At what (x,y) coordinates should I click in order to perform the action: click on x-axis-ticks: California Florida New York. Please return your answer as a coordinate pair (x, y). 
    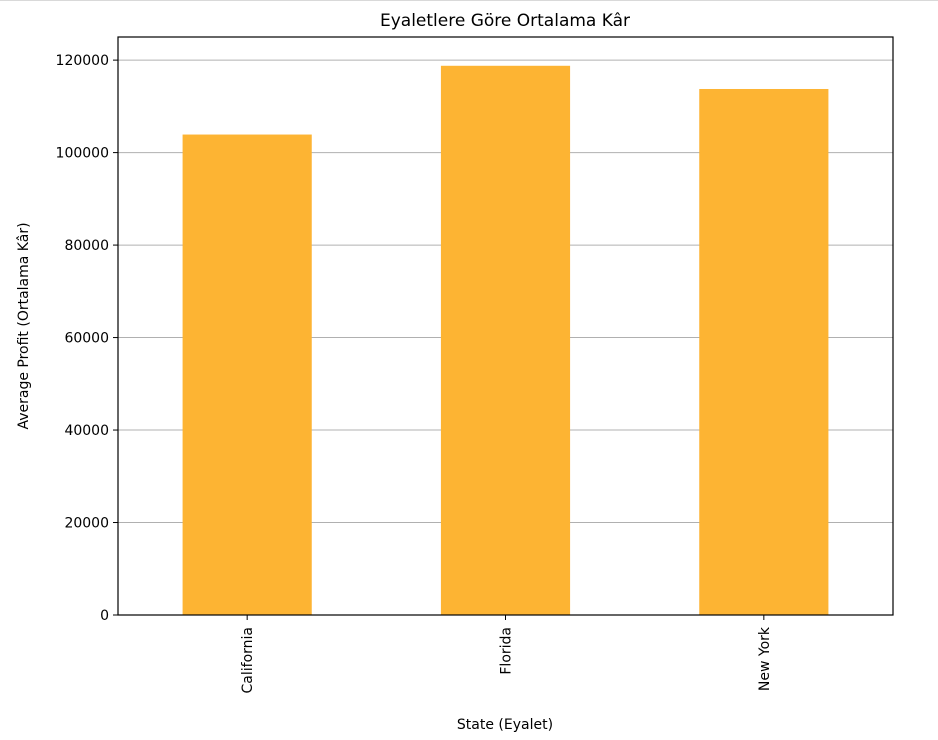
    Looking at the image, I should click on (506, 654).